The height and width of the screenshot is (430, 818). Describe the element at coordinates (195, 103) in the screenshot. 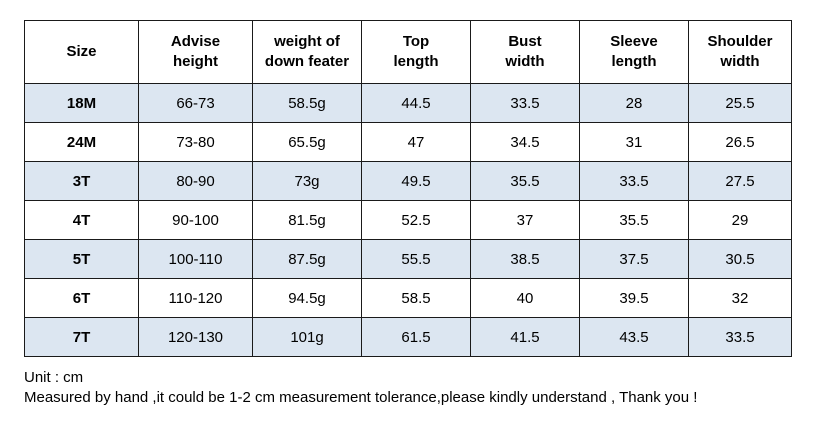

I see `table-cell: 66-73` at that location.